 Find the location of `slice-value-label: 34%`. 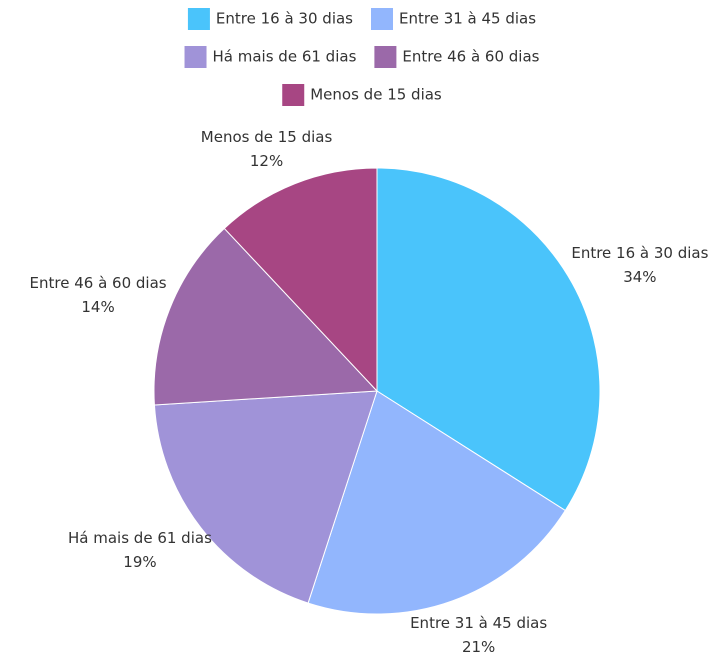

slice-value-label: 34% is located at coordinates (639, 277).